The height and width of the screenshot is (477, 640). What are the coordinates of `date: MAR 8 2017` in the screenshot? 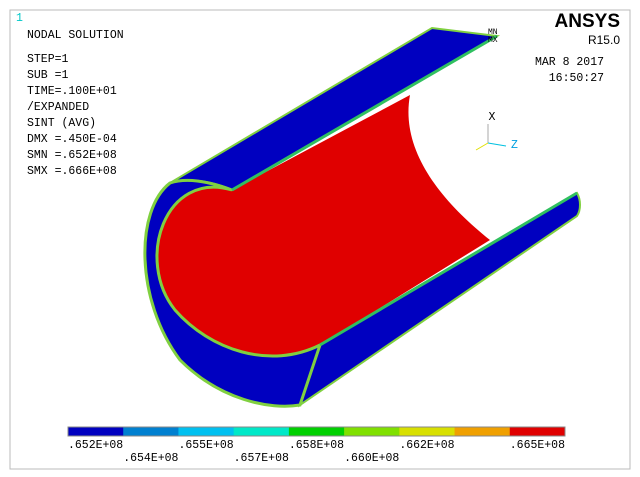 It's located at (569, 62).